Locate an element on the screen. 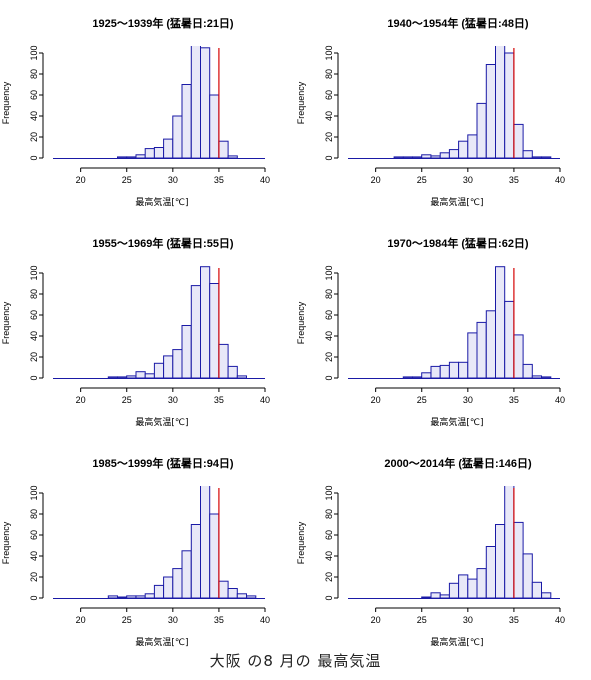 The image size is (591, 680). x-tick-label: 25 is located at coordinates (422, 400).